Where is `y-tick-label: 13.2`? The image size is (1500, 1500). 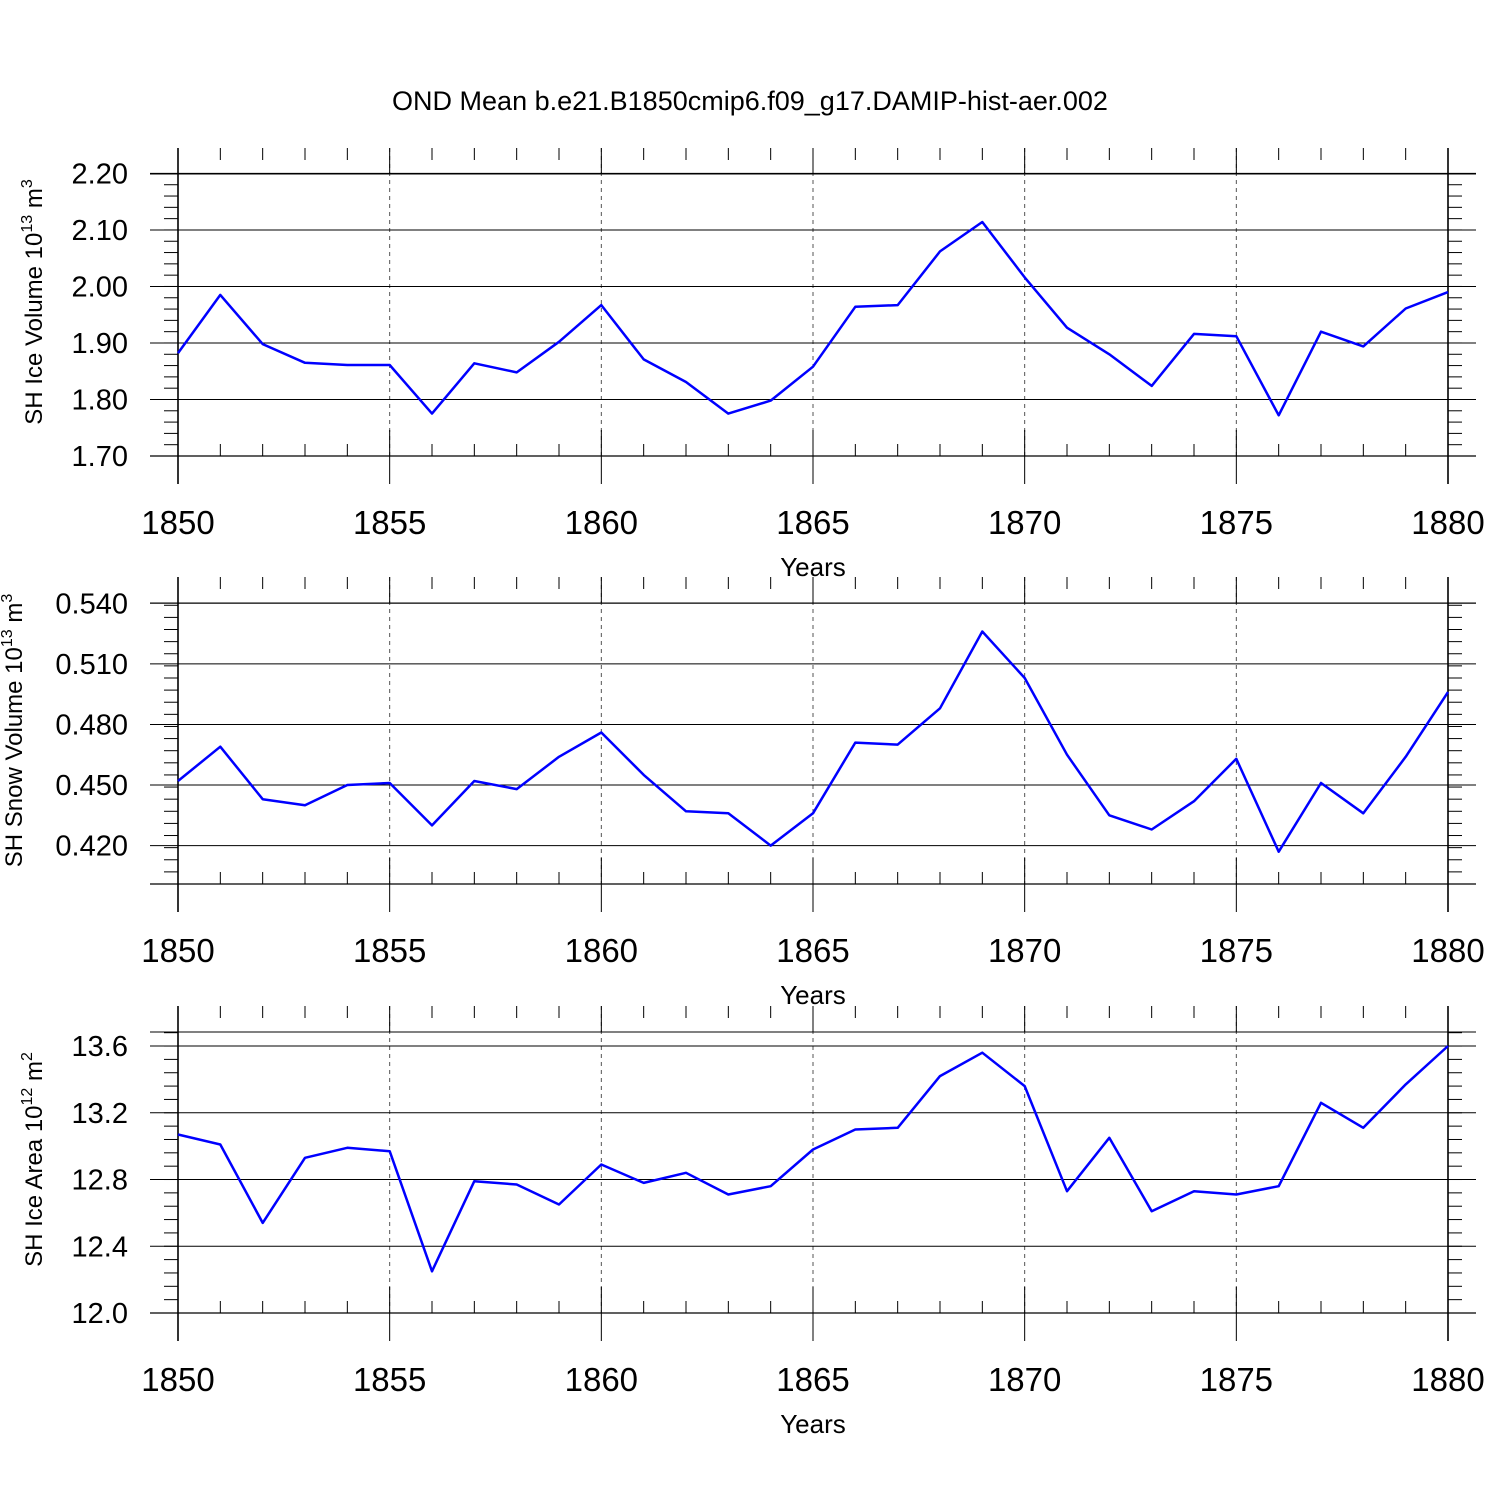 y-tick-label: 13.2 is located at coordinates (100, 1114).